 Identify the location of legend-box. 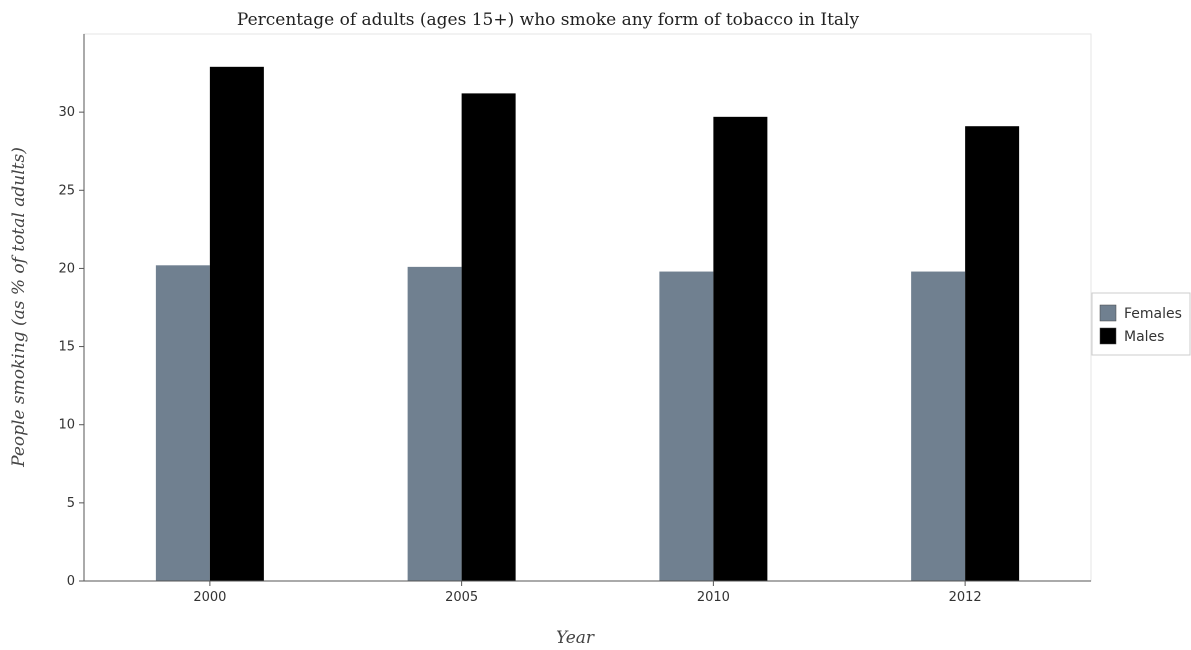
(1141, 324).